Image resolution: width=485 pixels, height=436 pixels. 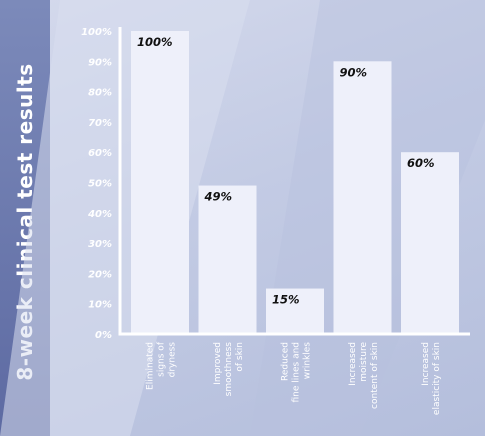 What do you see at coordinates (100, 274) in the screenshot?
I see `y-tick-label: 20%` at bounding box center [100, 274].